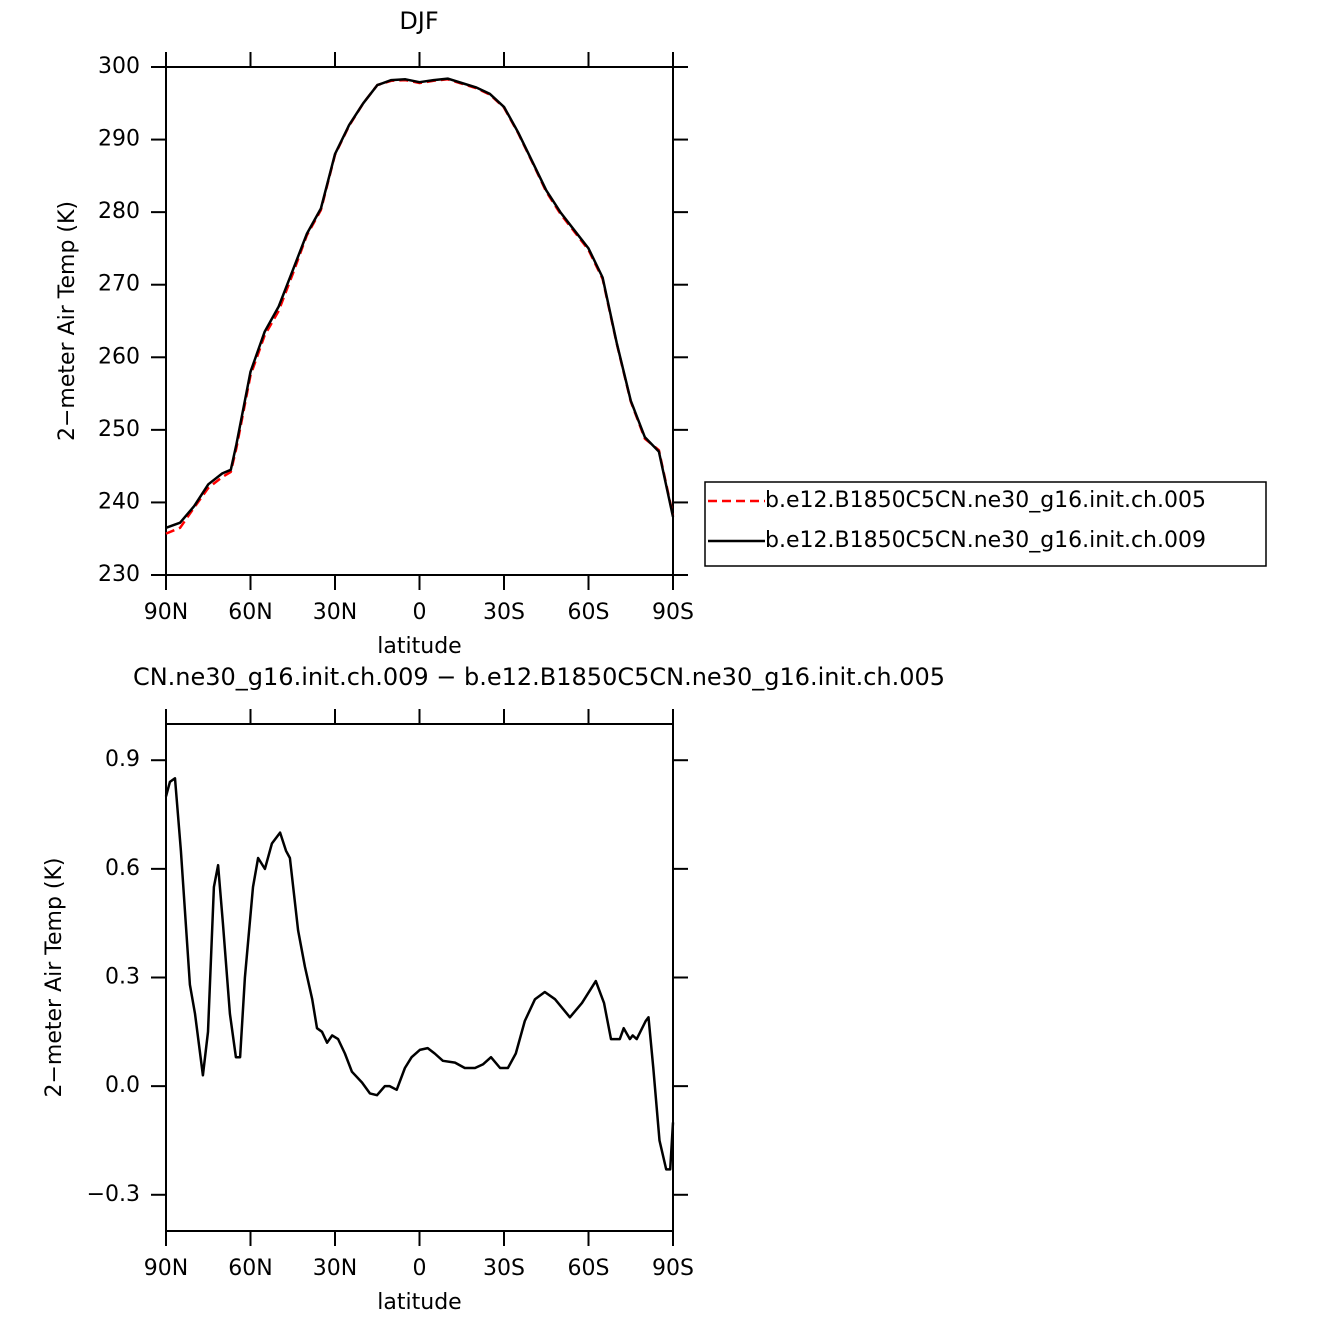 This screenshot has height=1325, width=1322. What do you see at coordinates (418, 21) in the screenshot?
I see `chart-title: DJF` at bounding box center [418, 21].